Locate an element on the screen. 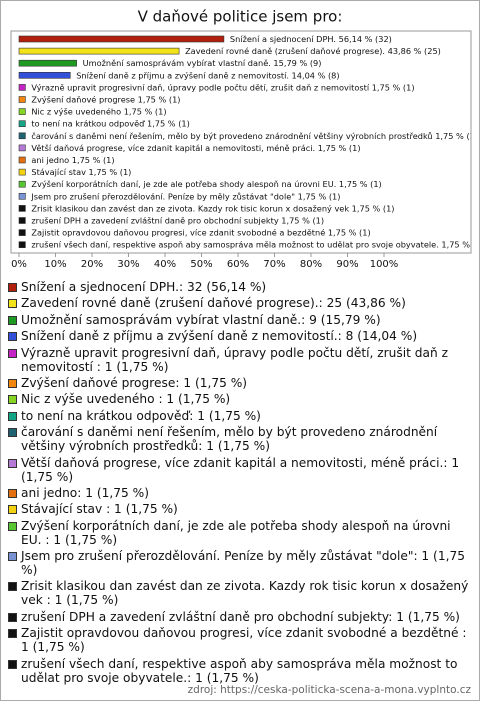  x-tick-label: 80% is located at coordinates (311, 264).